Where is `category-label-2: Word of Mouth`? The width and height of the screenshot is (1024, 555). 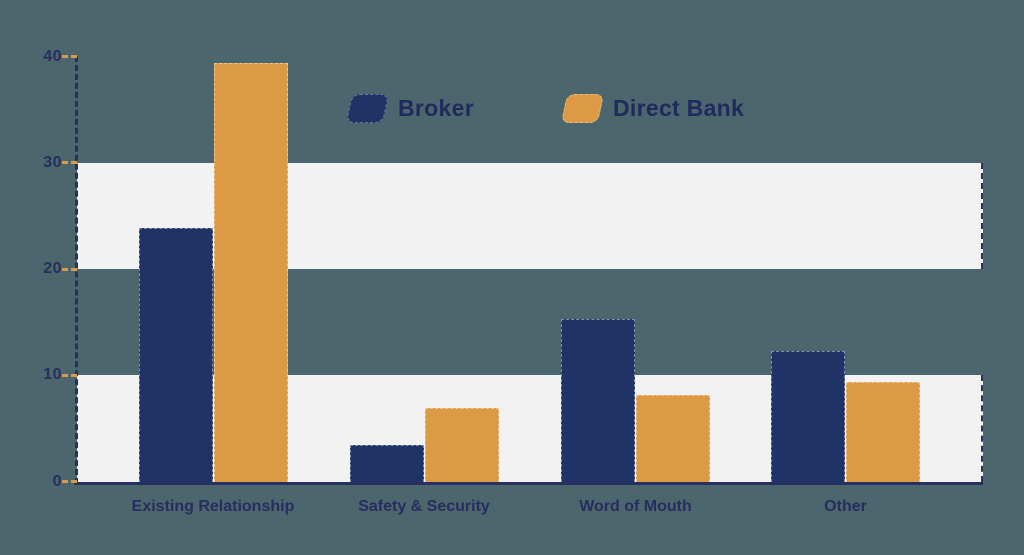 category-label-2: Word of Mouth is located at coordinates (635, 506).